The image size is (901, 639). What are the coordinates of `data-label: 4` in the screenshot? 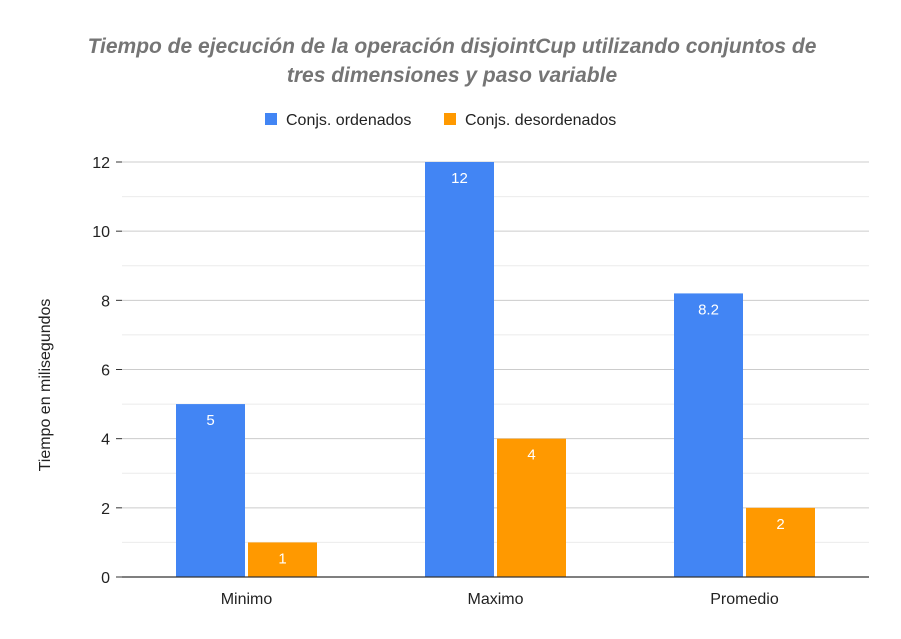 It's located at (531, 455).